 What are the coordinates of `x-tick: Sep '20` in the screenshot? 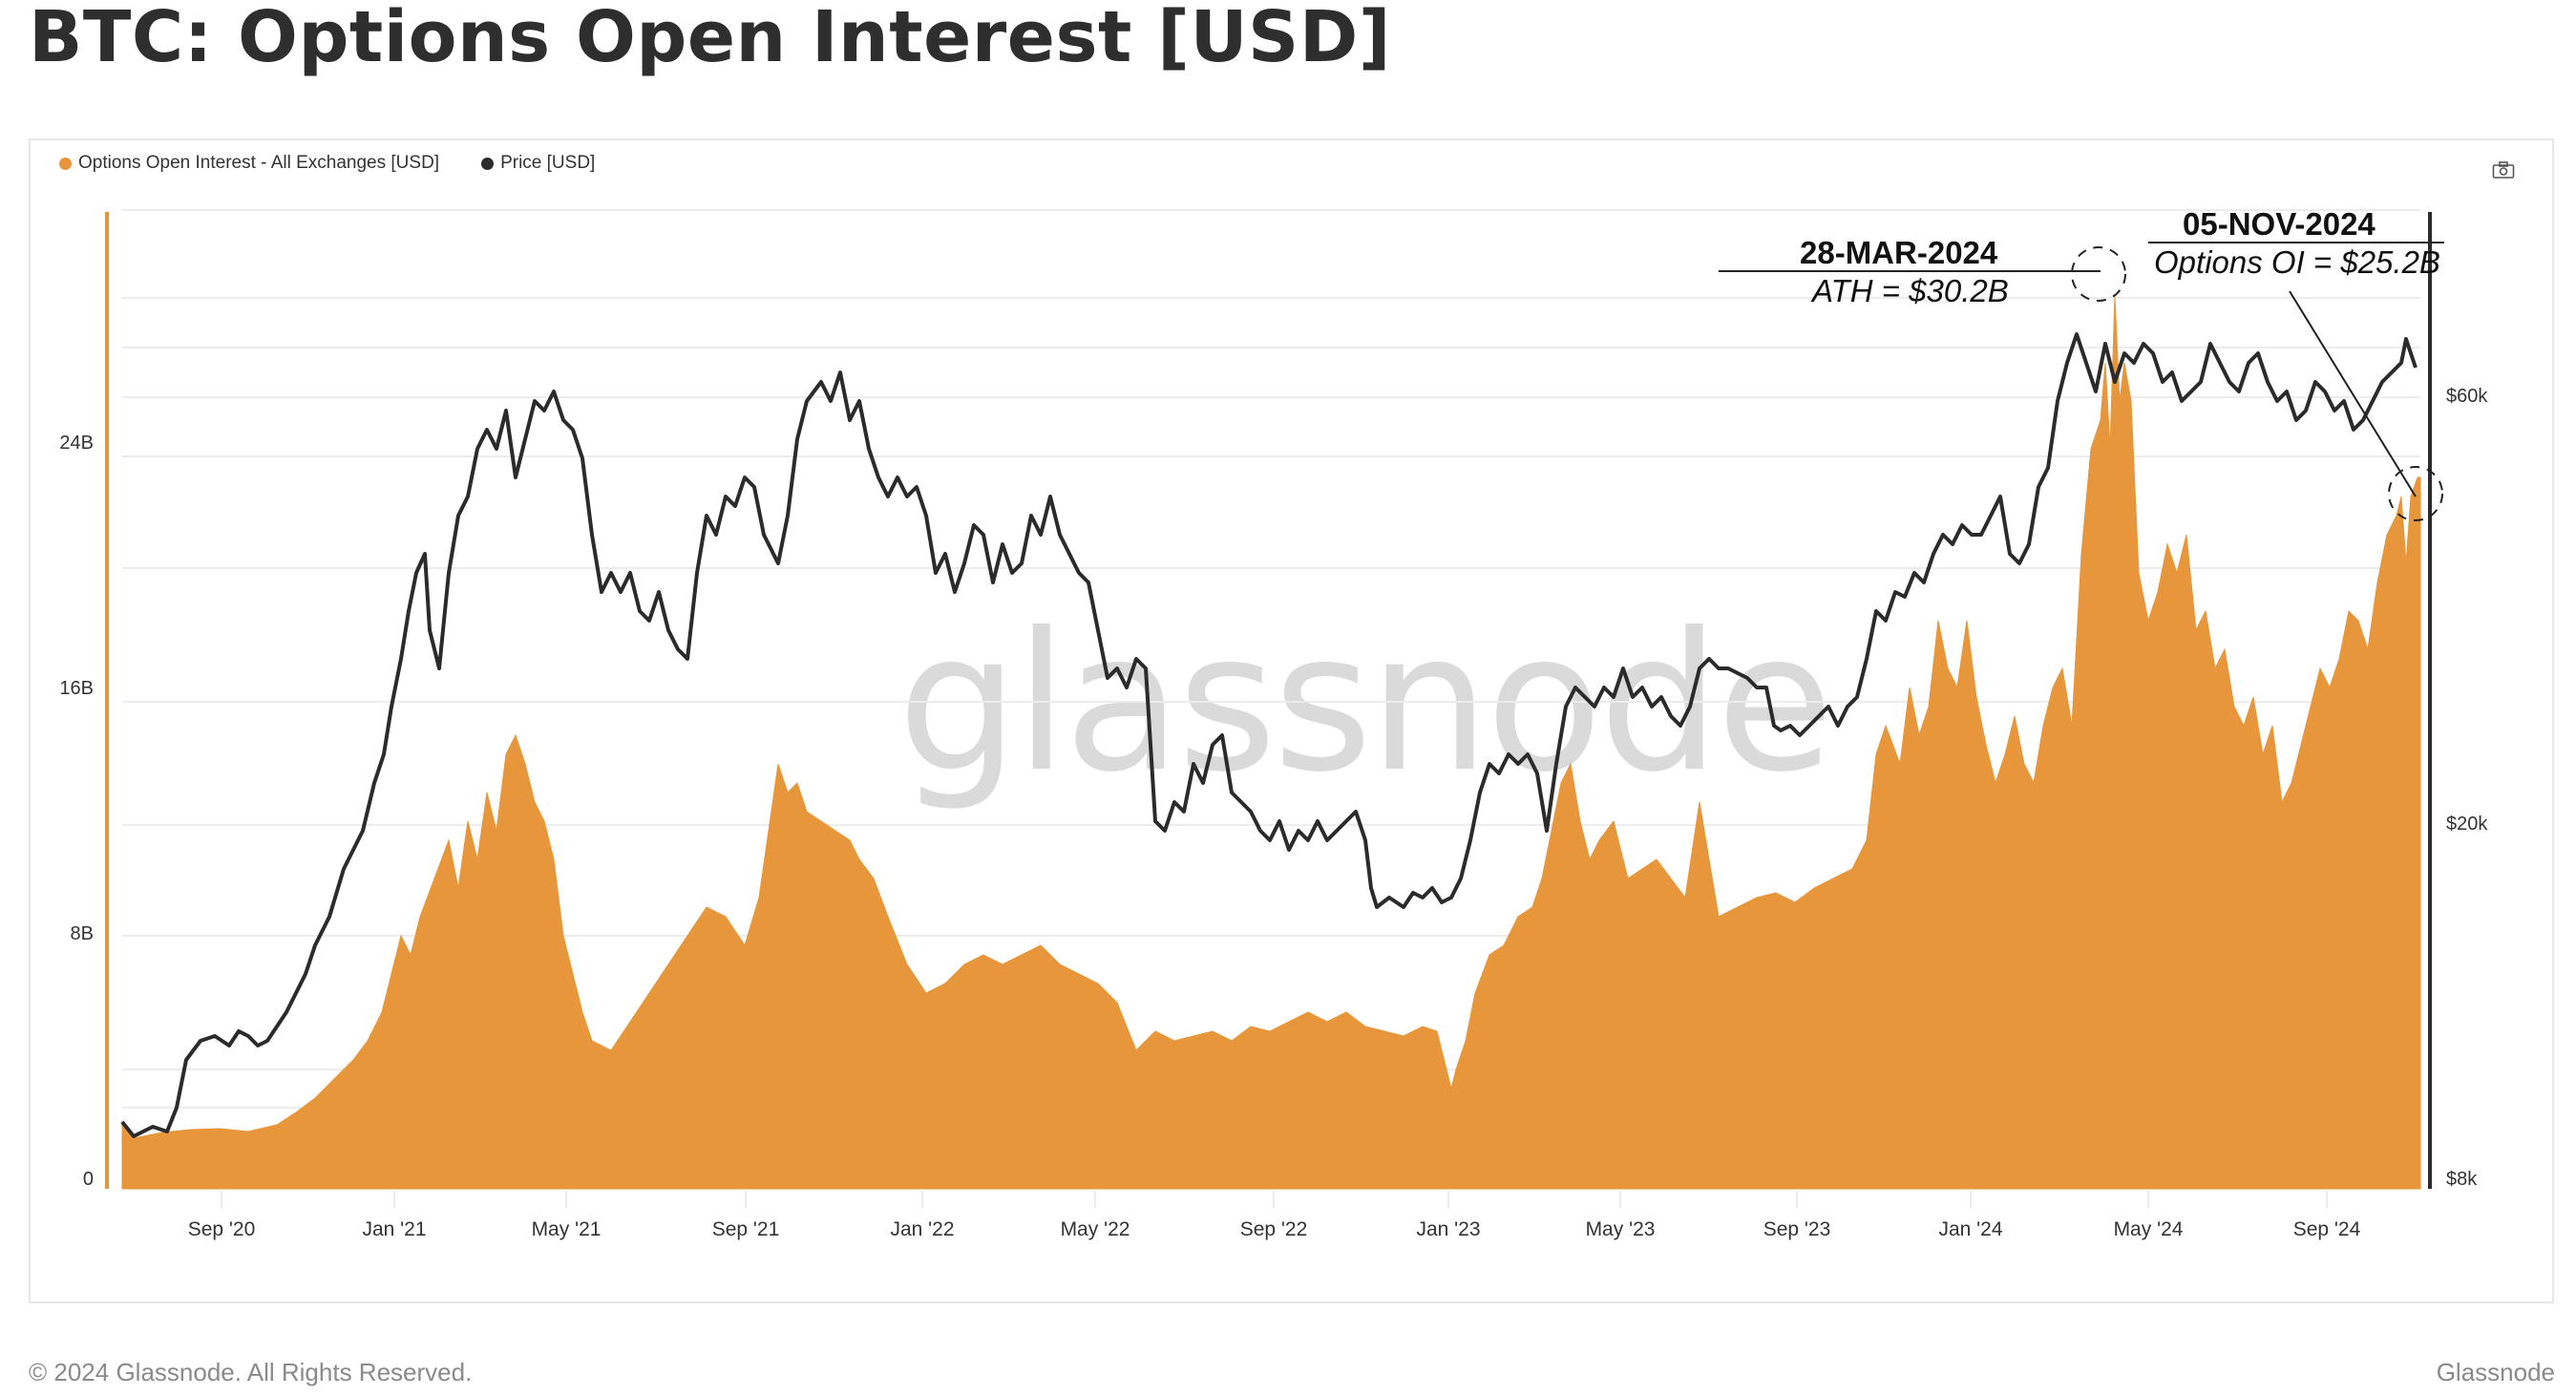 It's located at (221, 1229).